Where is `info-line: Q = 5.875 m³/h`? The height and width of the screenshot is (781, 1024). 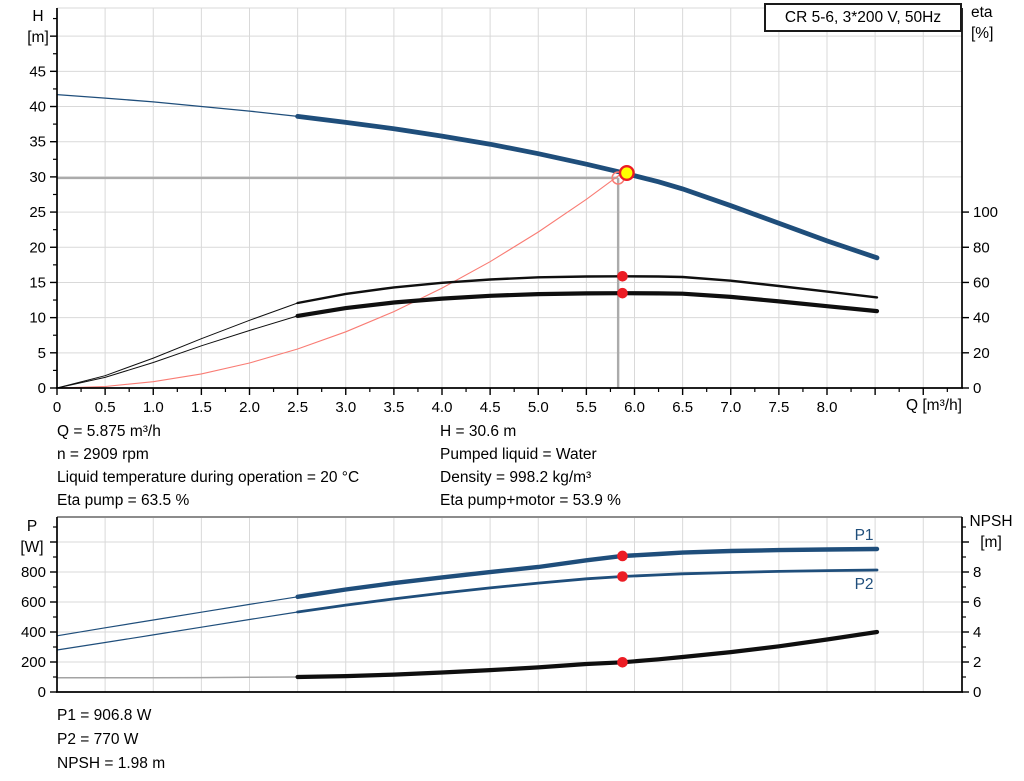
info-line: Q = 5.875 m³/h is located at coordinates (109, 431).